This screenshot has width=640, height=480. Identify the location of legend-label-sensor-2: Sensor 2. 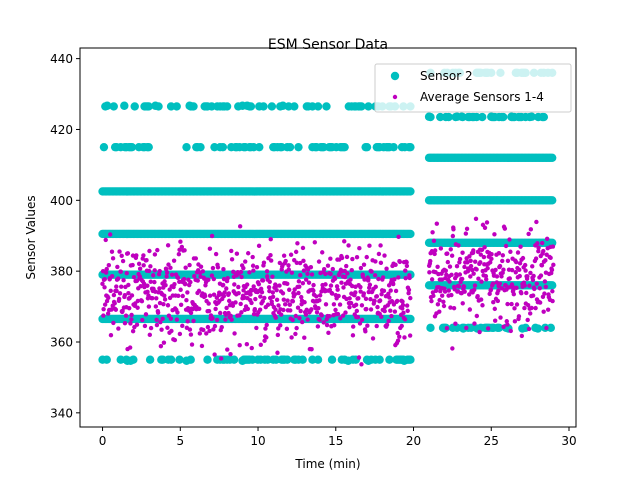
(446, 76).